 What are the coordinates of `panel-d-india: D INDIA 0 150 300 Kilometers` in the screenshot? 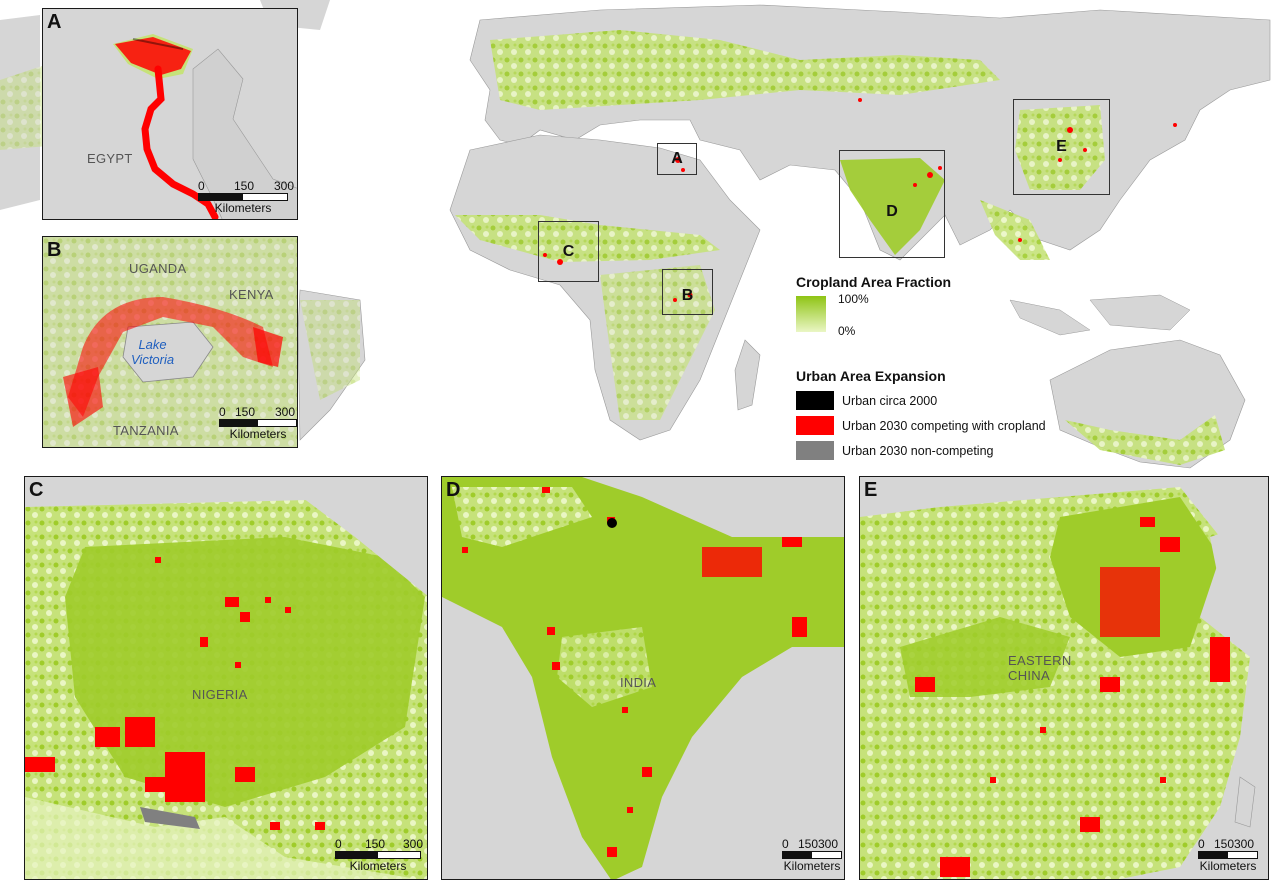 It's located at (643, 678).